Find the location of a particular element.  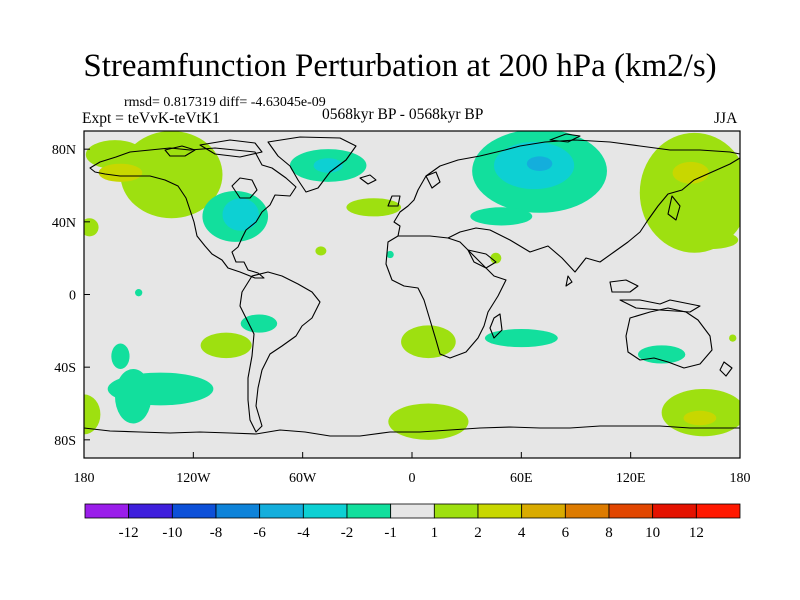

colorbar-label: -6 is located at coordinates (259, 533).